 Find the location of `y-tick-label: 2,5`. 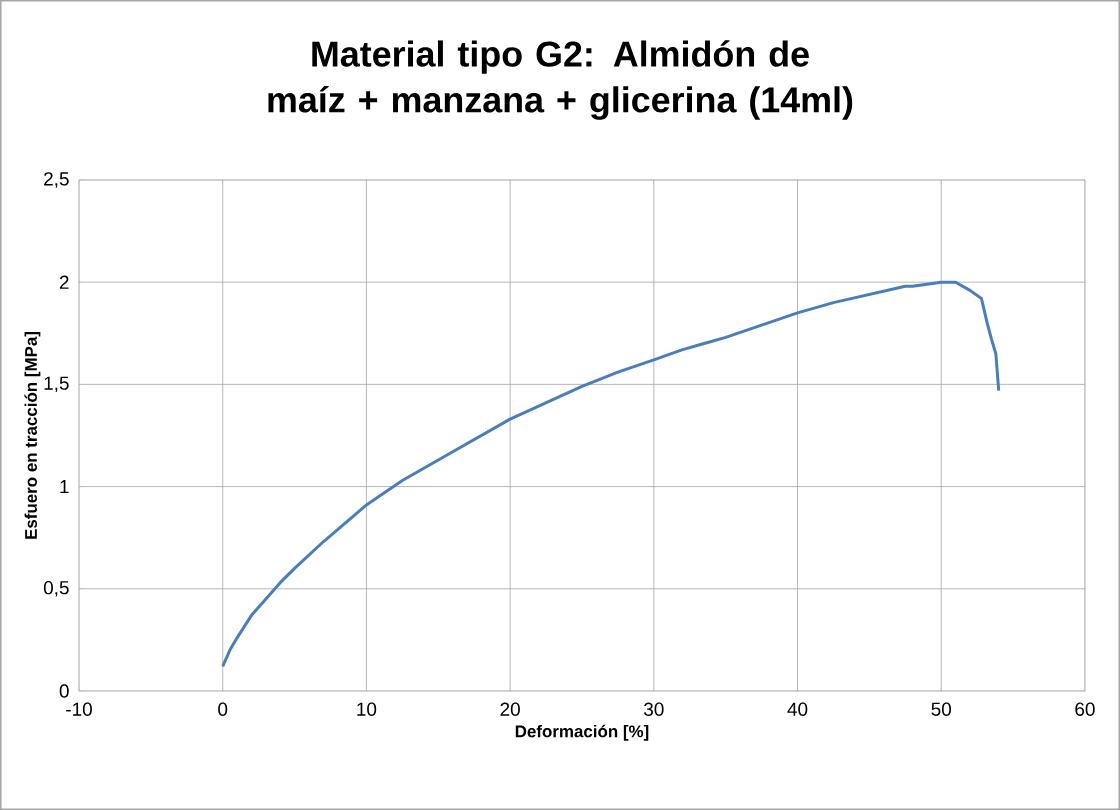

y-tick-label: 2,5 is located at coordinates (56, 180).